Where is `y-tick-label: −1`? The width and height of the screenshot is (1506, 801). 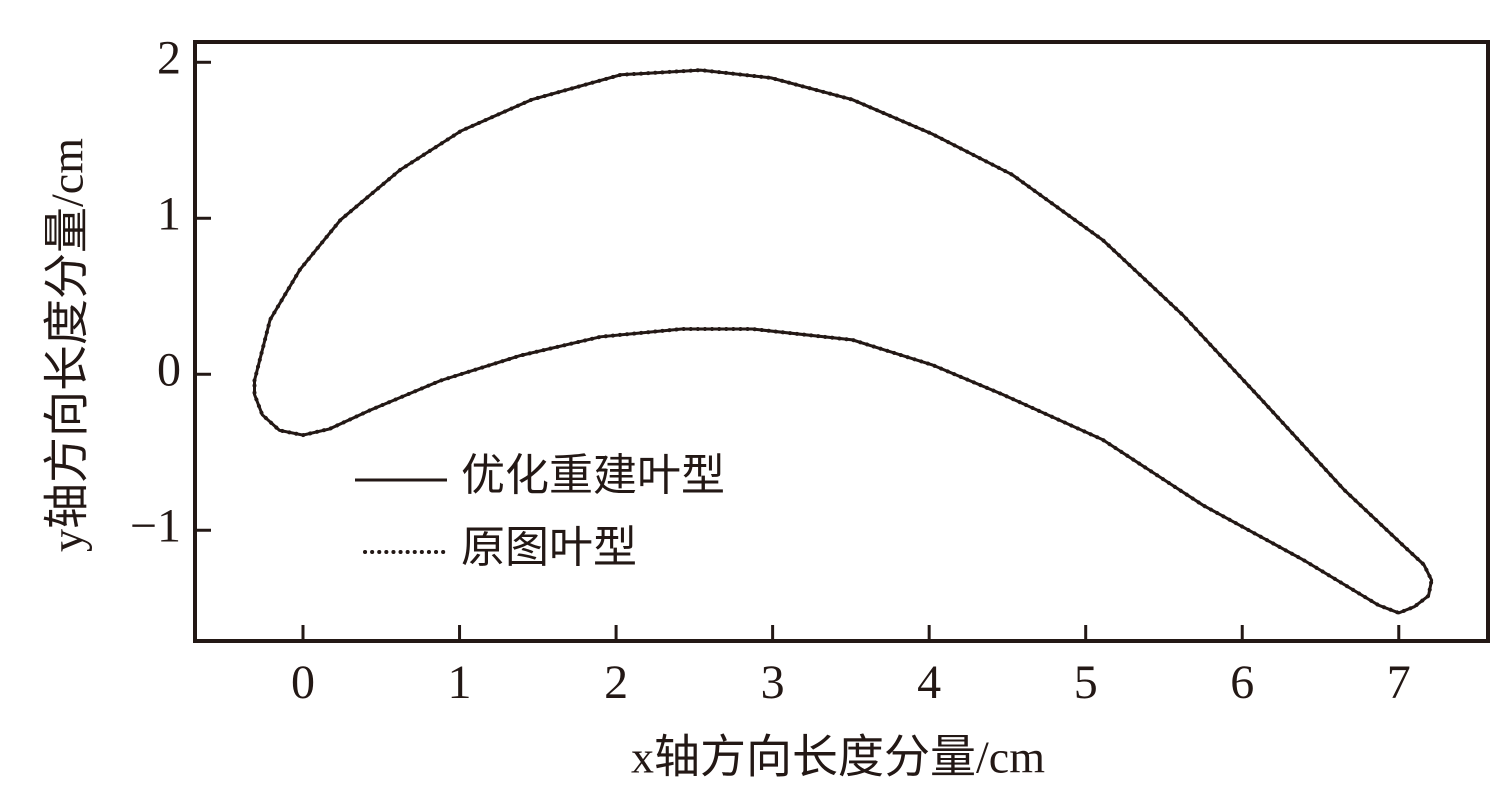 y-tick-label: −1 is located at coordinates (155, 525).